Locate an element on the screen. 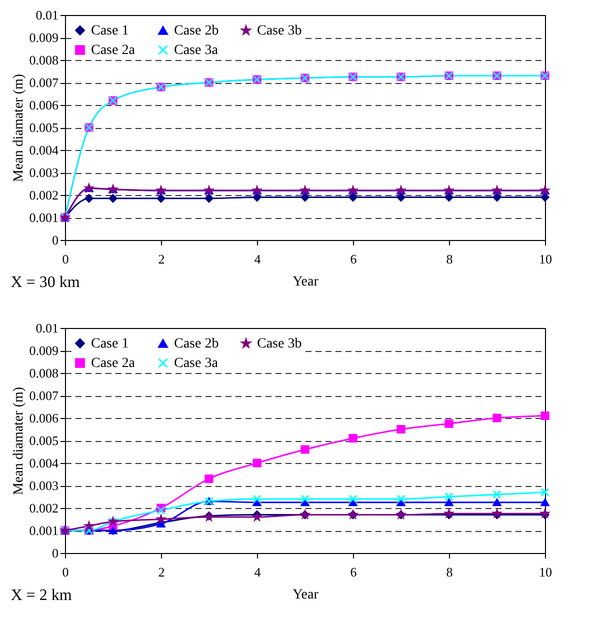 This screenshot has height=629, width=601. text: X = 2 km is located at coordinates (41, 595).